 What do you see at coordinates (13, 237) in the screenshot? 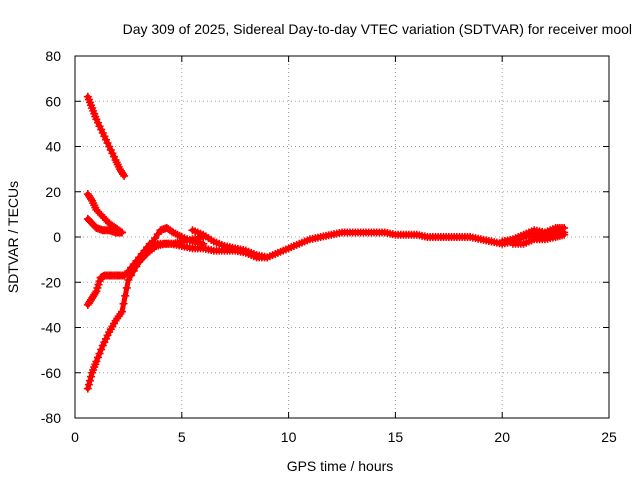
I see `y-axis-title: SDTVAR / TECUs` at bounding box center [13, 237].